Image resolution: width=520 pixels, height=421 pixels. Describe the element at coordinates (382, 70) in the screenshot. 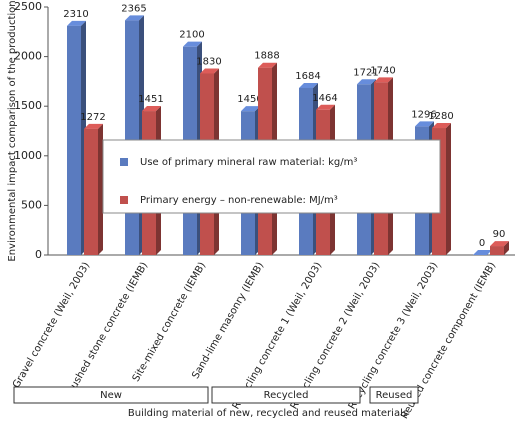

I see `value-label: 1740` at that location.